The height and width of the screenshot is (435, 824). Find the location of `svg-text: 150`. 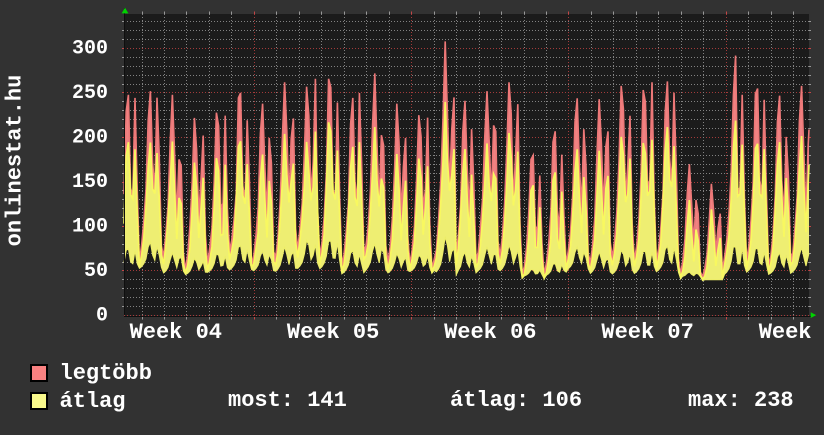

svg-text: 150 is located at coordinates (90, 182).